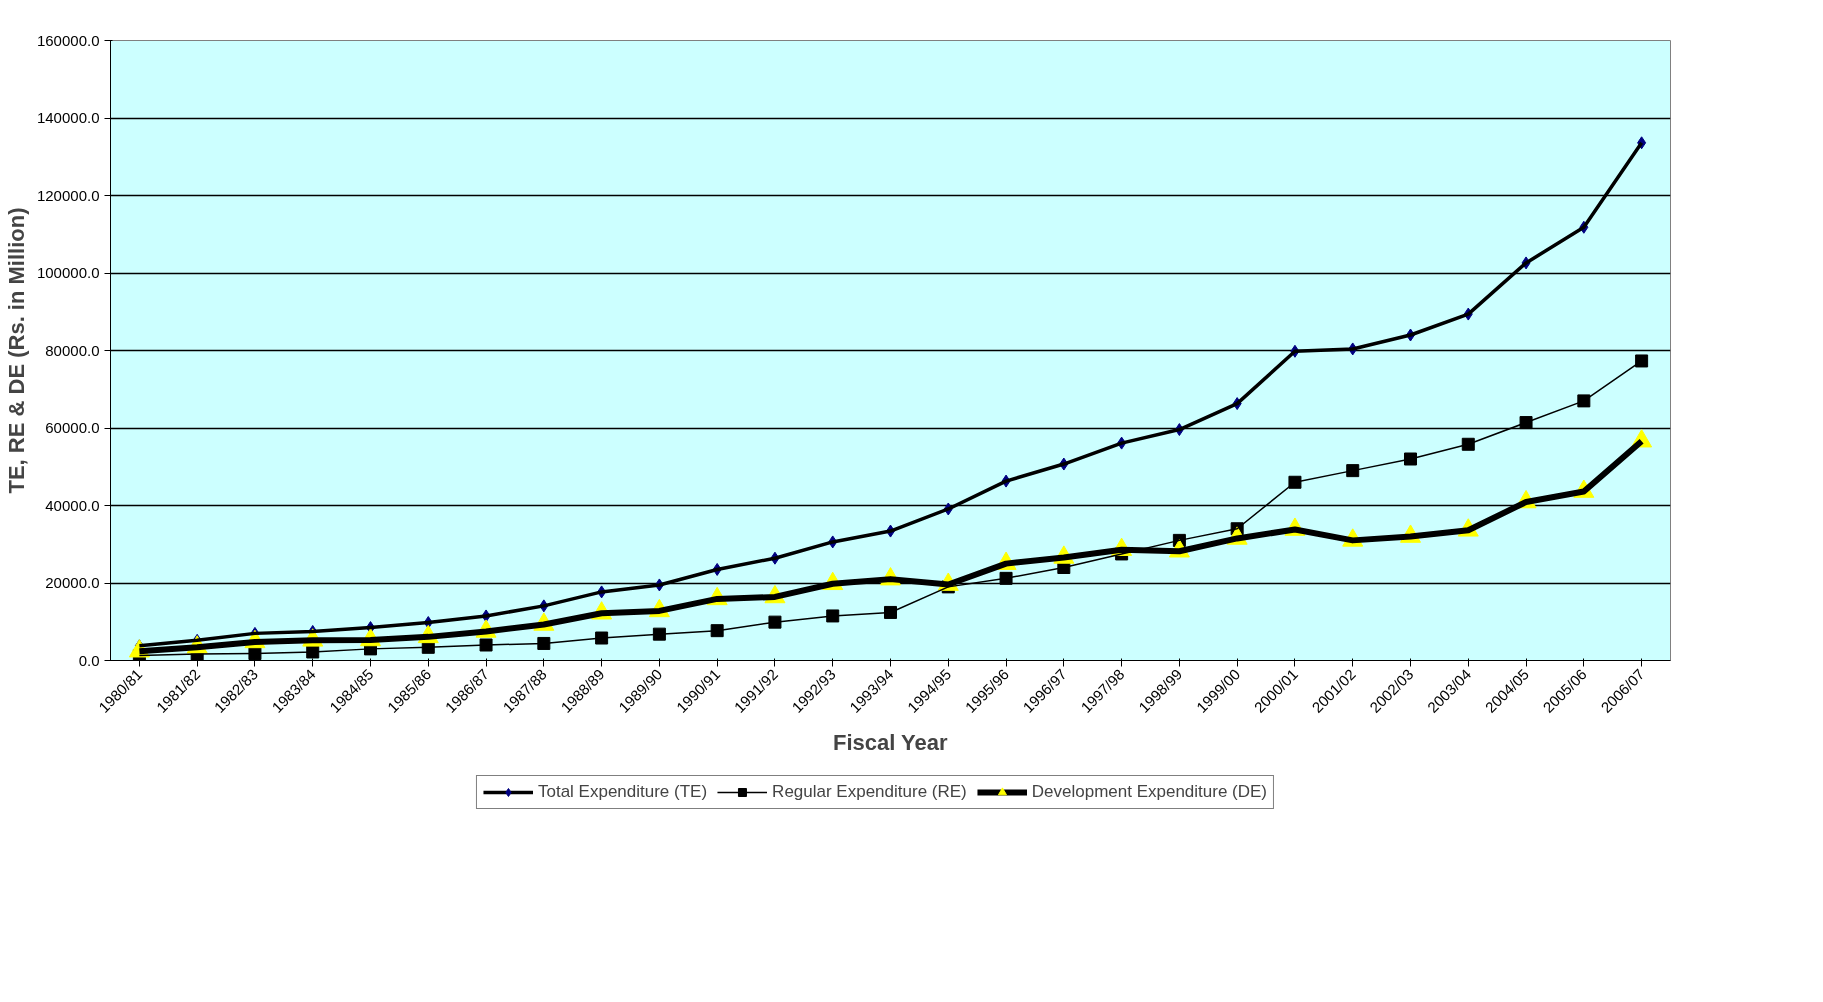 This screenshot has height=1002, width=1823. Describe the element at coordinates (16, 350) in the screenshot. I see `y-axis-title: TE, RE & DE (Rs. in Million)` at that location.